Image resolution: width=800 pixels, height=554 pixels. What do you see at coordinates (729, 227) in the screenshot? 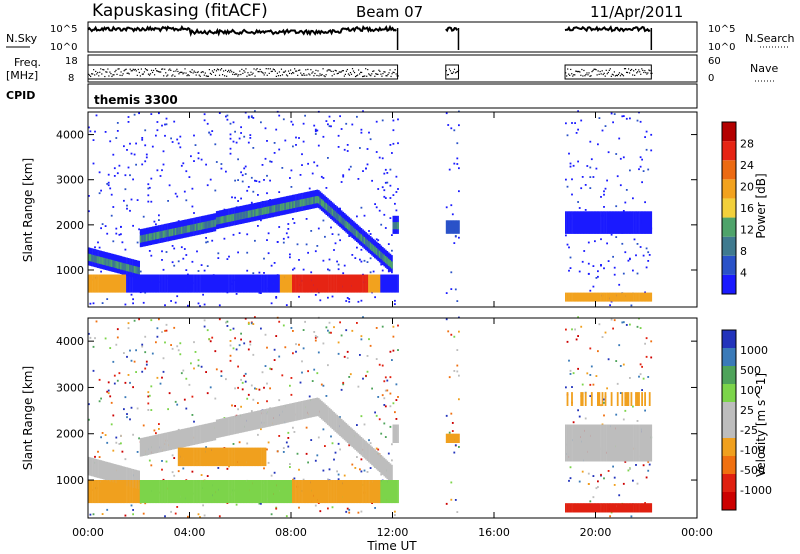
I see `power-colorbar-segment` at bounding box center [729, 227].